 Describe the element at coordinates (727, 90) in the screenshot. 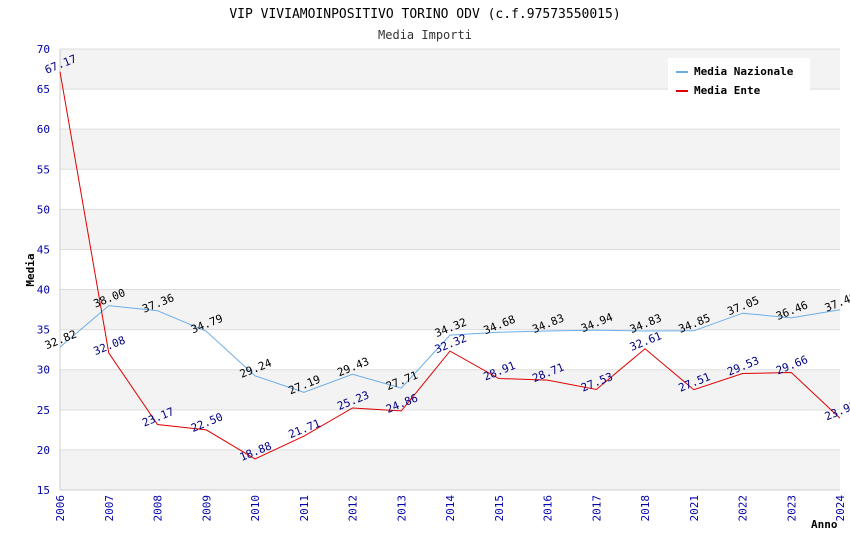

I see `legend-label-media-ente: Media Ente` at that location.